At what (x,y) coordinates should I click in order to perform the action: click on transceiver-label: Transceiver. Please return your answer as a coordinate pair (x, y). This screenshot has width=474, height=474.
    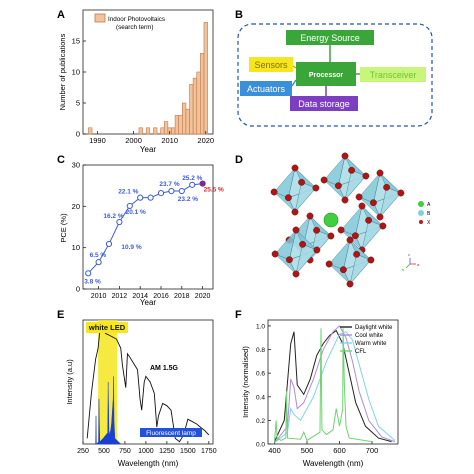
    Looking at the image, I should click on (393, 75).